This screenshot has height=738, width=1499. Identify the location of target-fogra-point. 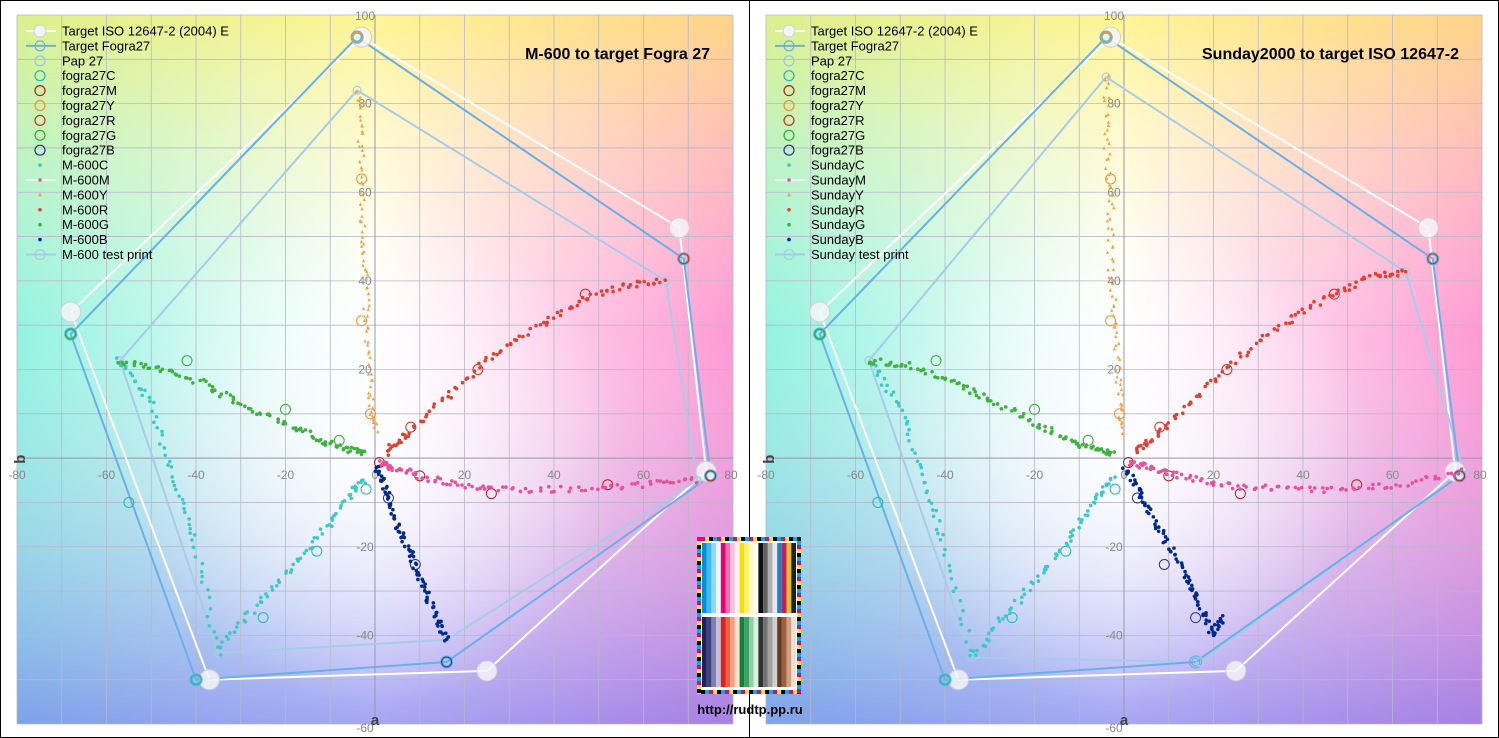
(1433, 259).